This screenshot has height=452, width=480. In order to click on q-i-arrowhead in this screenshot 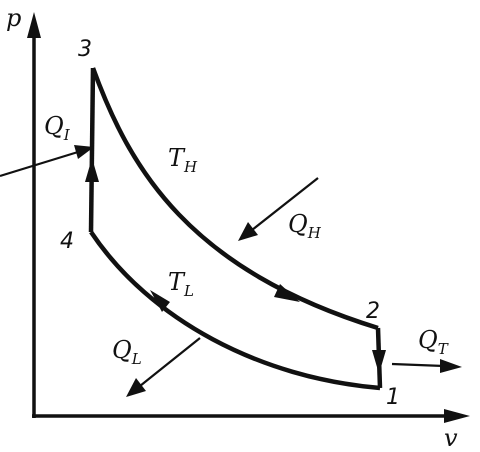, I will do `click(84, 152)`.